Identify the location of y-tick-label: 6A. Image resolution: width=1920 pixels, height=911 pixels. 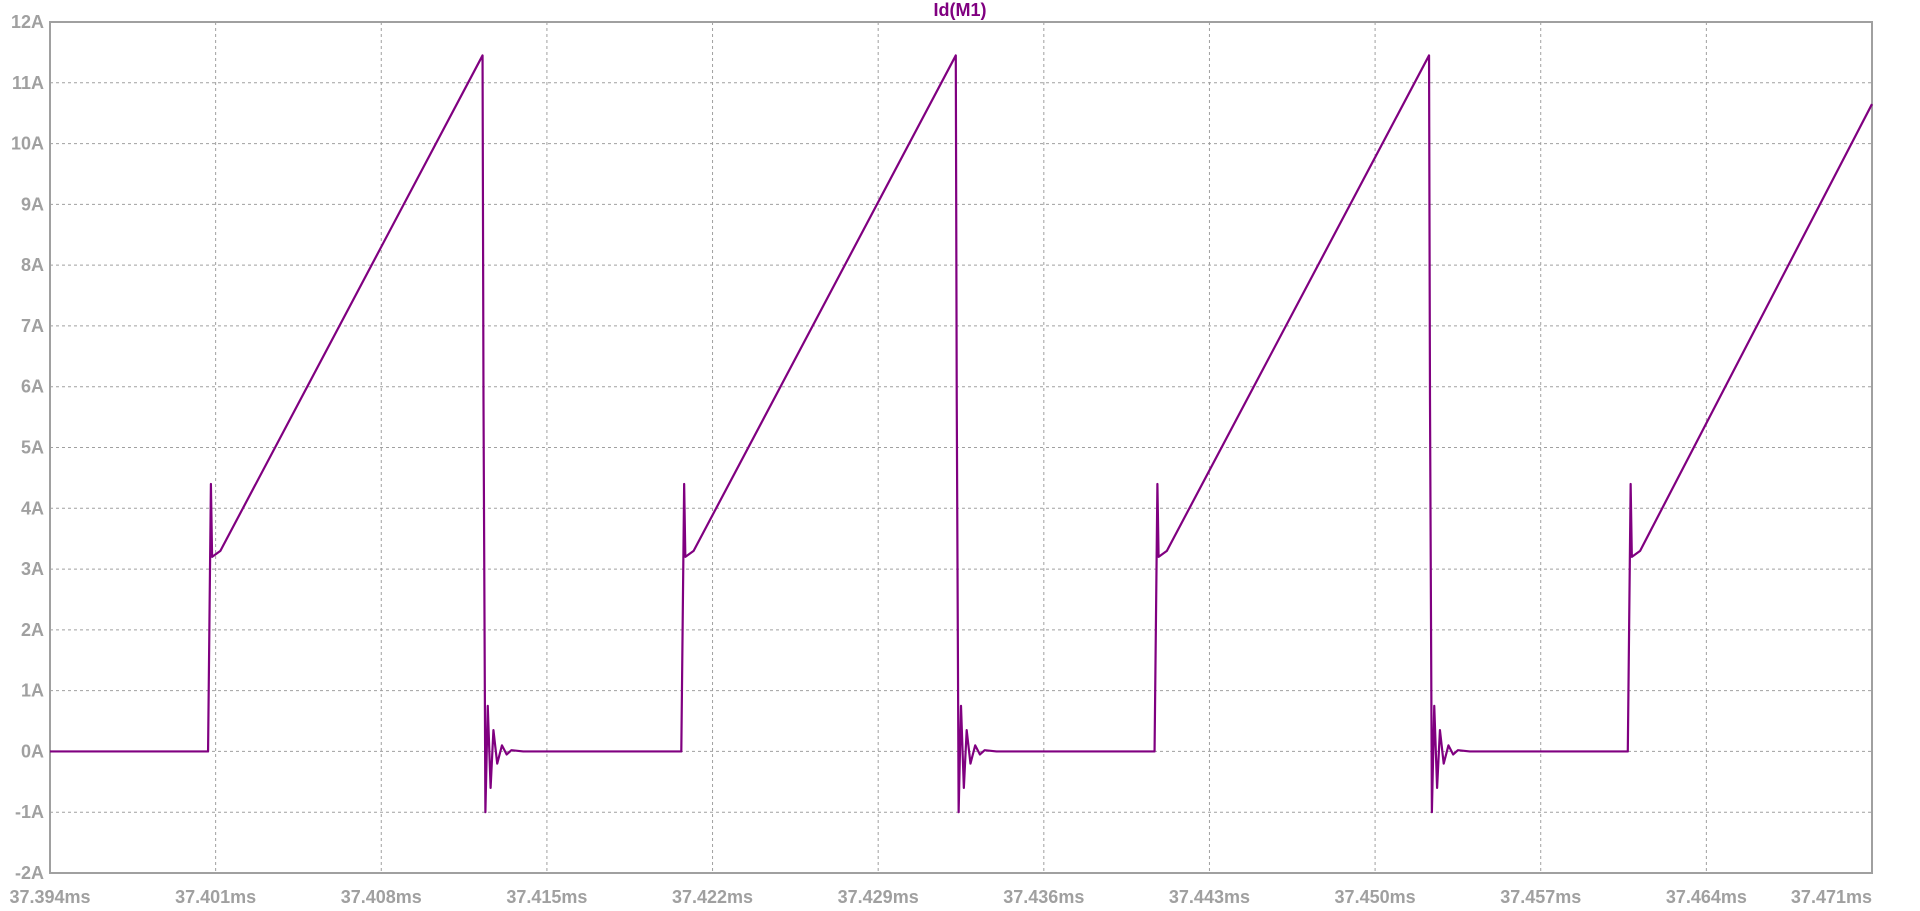
(32, 387).